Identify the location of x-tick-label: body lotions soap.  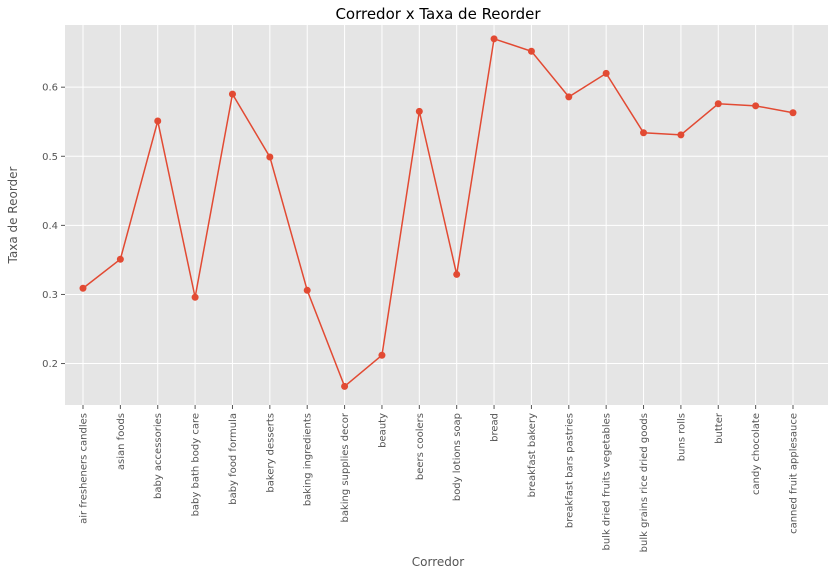
(457, 457).